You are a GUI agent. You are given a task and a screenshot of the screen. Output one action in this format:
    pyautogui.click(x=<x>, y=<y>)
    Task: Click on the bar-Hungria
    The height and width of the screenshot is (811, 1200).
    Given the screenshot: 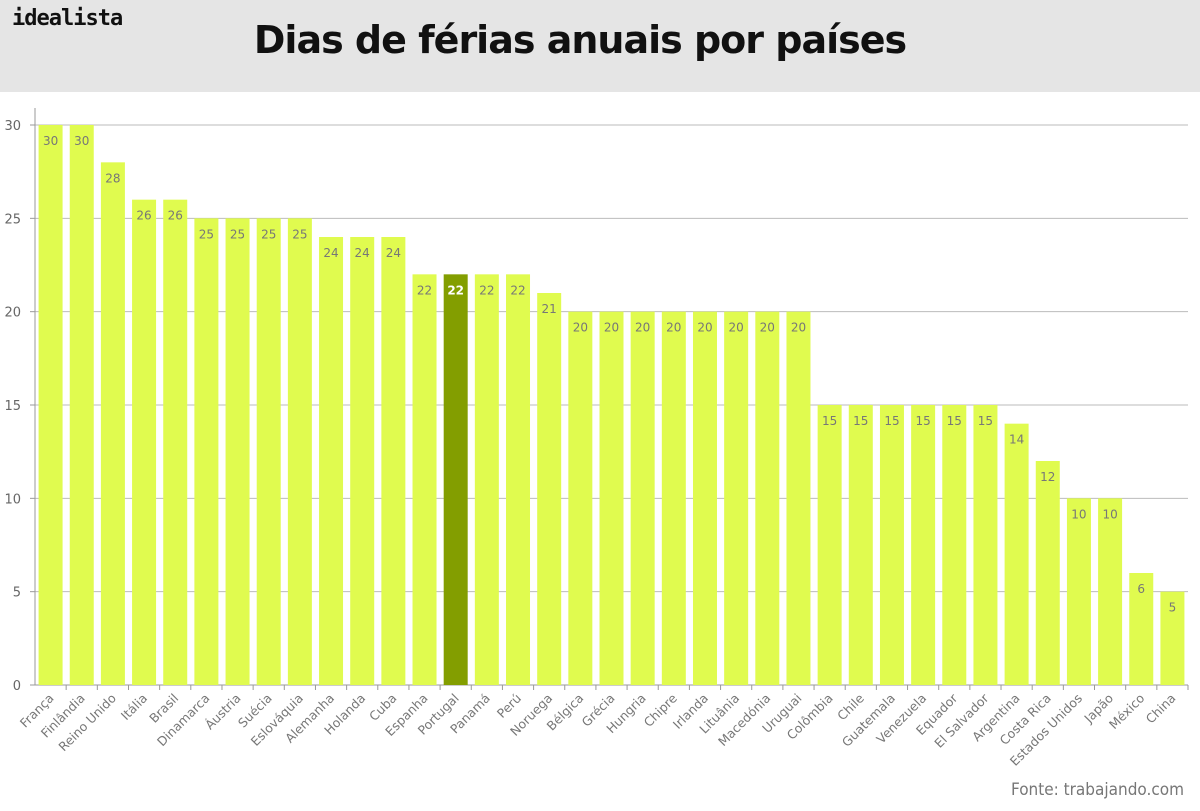 What is the action you would take?
    pyautogui.click(x=642, y=498)
    